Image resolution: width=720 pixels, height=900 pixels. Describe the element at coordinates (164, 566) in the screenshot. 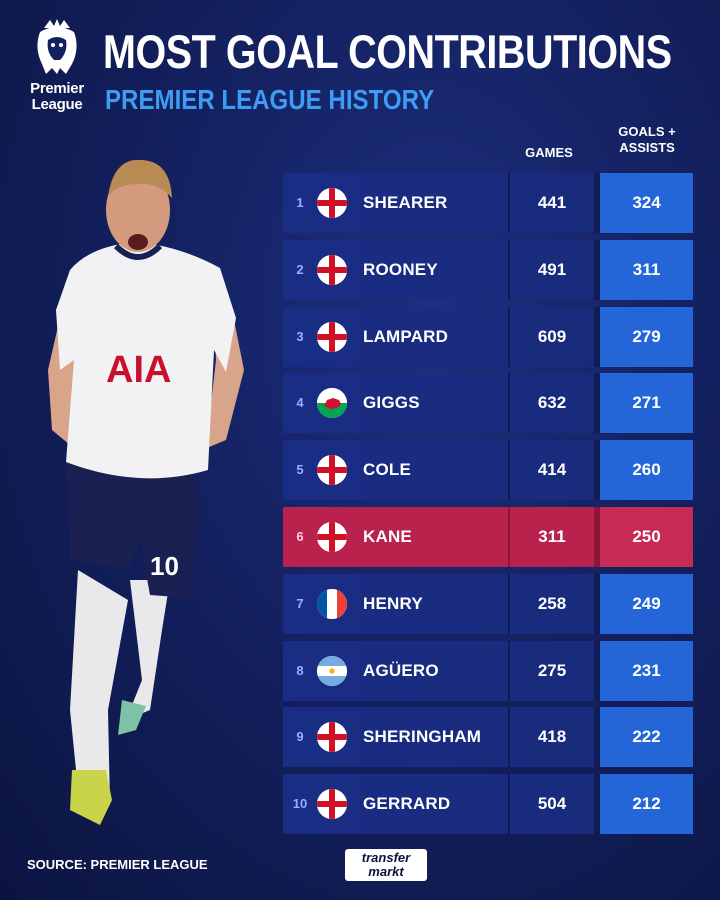

I see `shorts-number: 10` at that location.